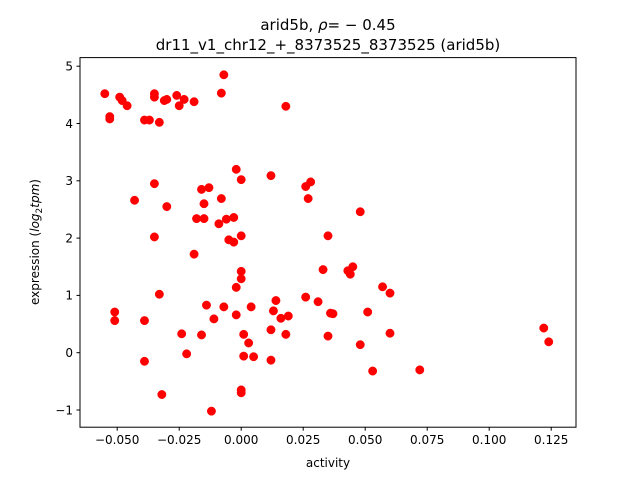 The image size is (640, 480). What do you see at coordinates (328, 45) in the screenshot?
I see `chart-title-line2: dr11_v1_chr12_+_8373525_8373525 (arid5b)` at bounding box center [328, 45].